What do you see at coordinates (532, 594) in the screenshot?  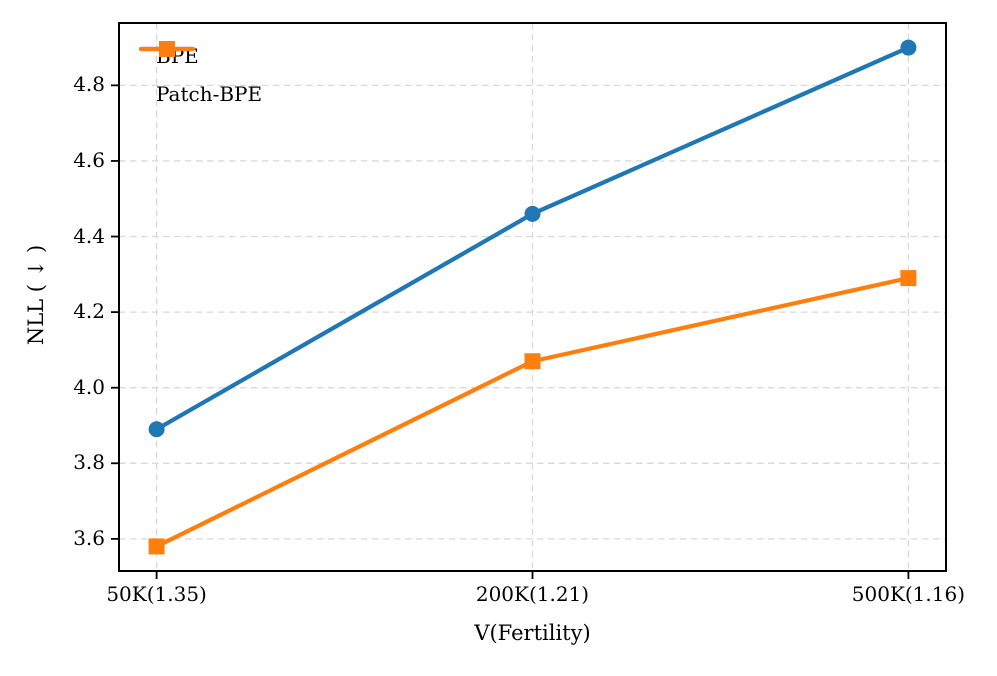 I see `x-tick-label: 200K(1.21)` at bounding box center [532, 594].